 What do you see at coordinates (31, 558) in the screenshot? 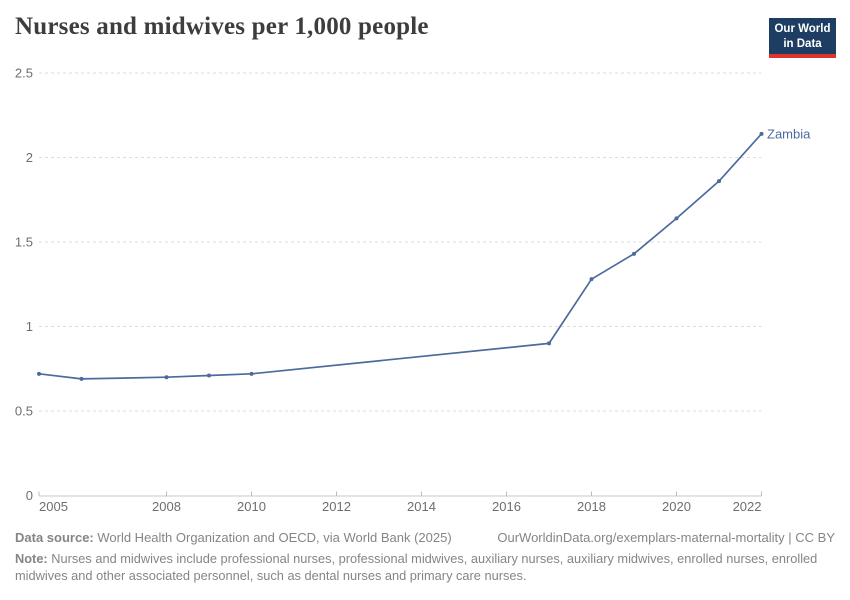
I see `chart-note-label: Note:` at bounding box center [31, 558].